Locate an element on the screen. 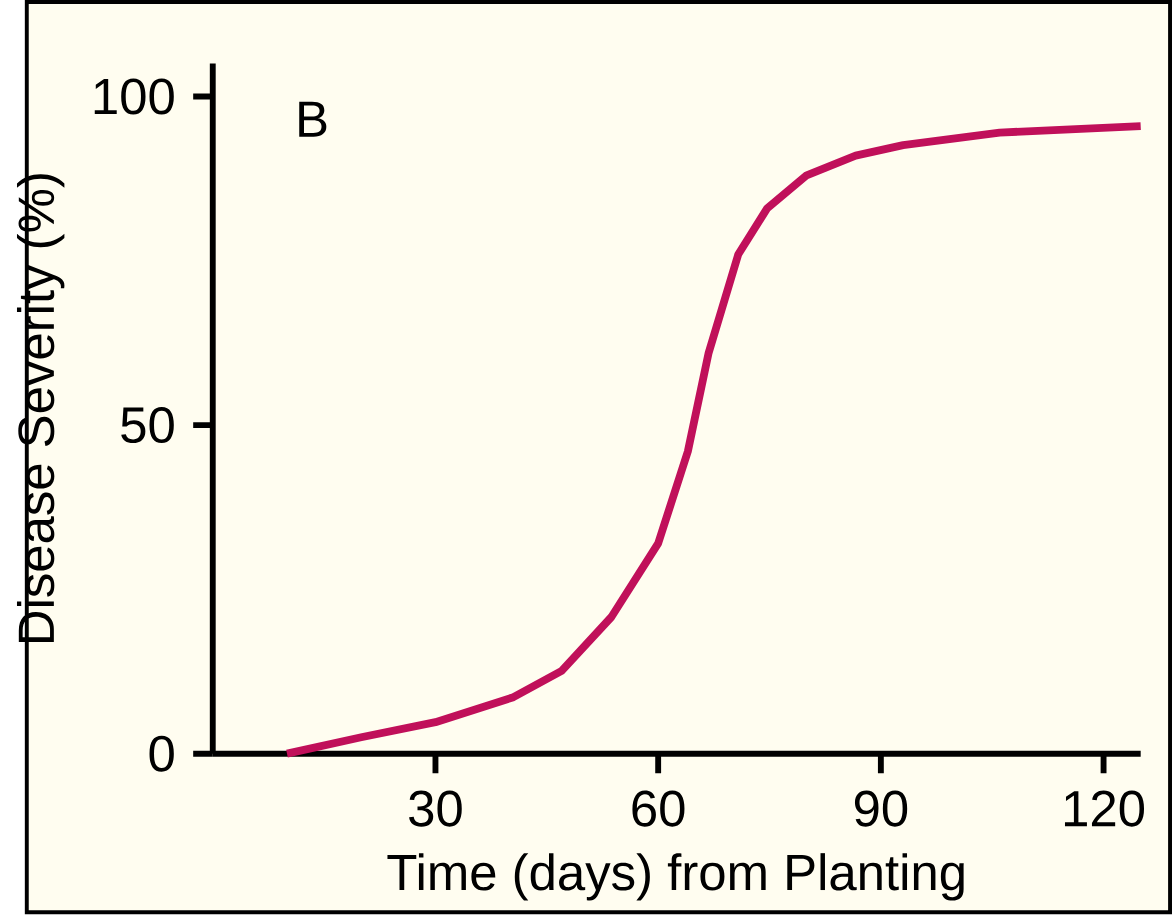 The height and width of the screenshot is (918, 1172). y-tick-label: 0 is located at coordinates (161, 753).